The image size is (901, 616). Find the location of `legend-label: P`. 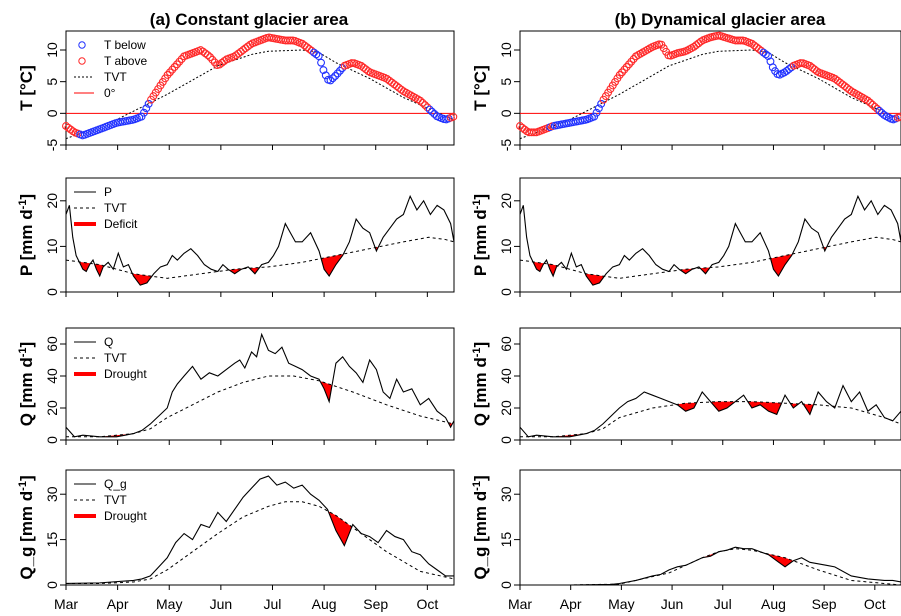

legend-label: P is located at coordinates (108, 192).